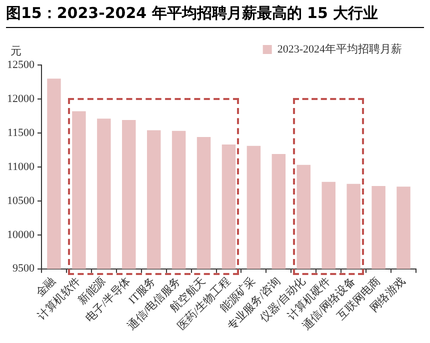 This screenshot has width=430, height=343. What do you see at coordinates (21, 234) in the screenshot?
I see `y-tick-label: 10000` at bounding box center [21, 234].